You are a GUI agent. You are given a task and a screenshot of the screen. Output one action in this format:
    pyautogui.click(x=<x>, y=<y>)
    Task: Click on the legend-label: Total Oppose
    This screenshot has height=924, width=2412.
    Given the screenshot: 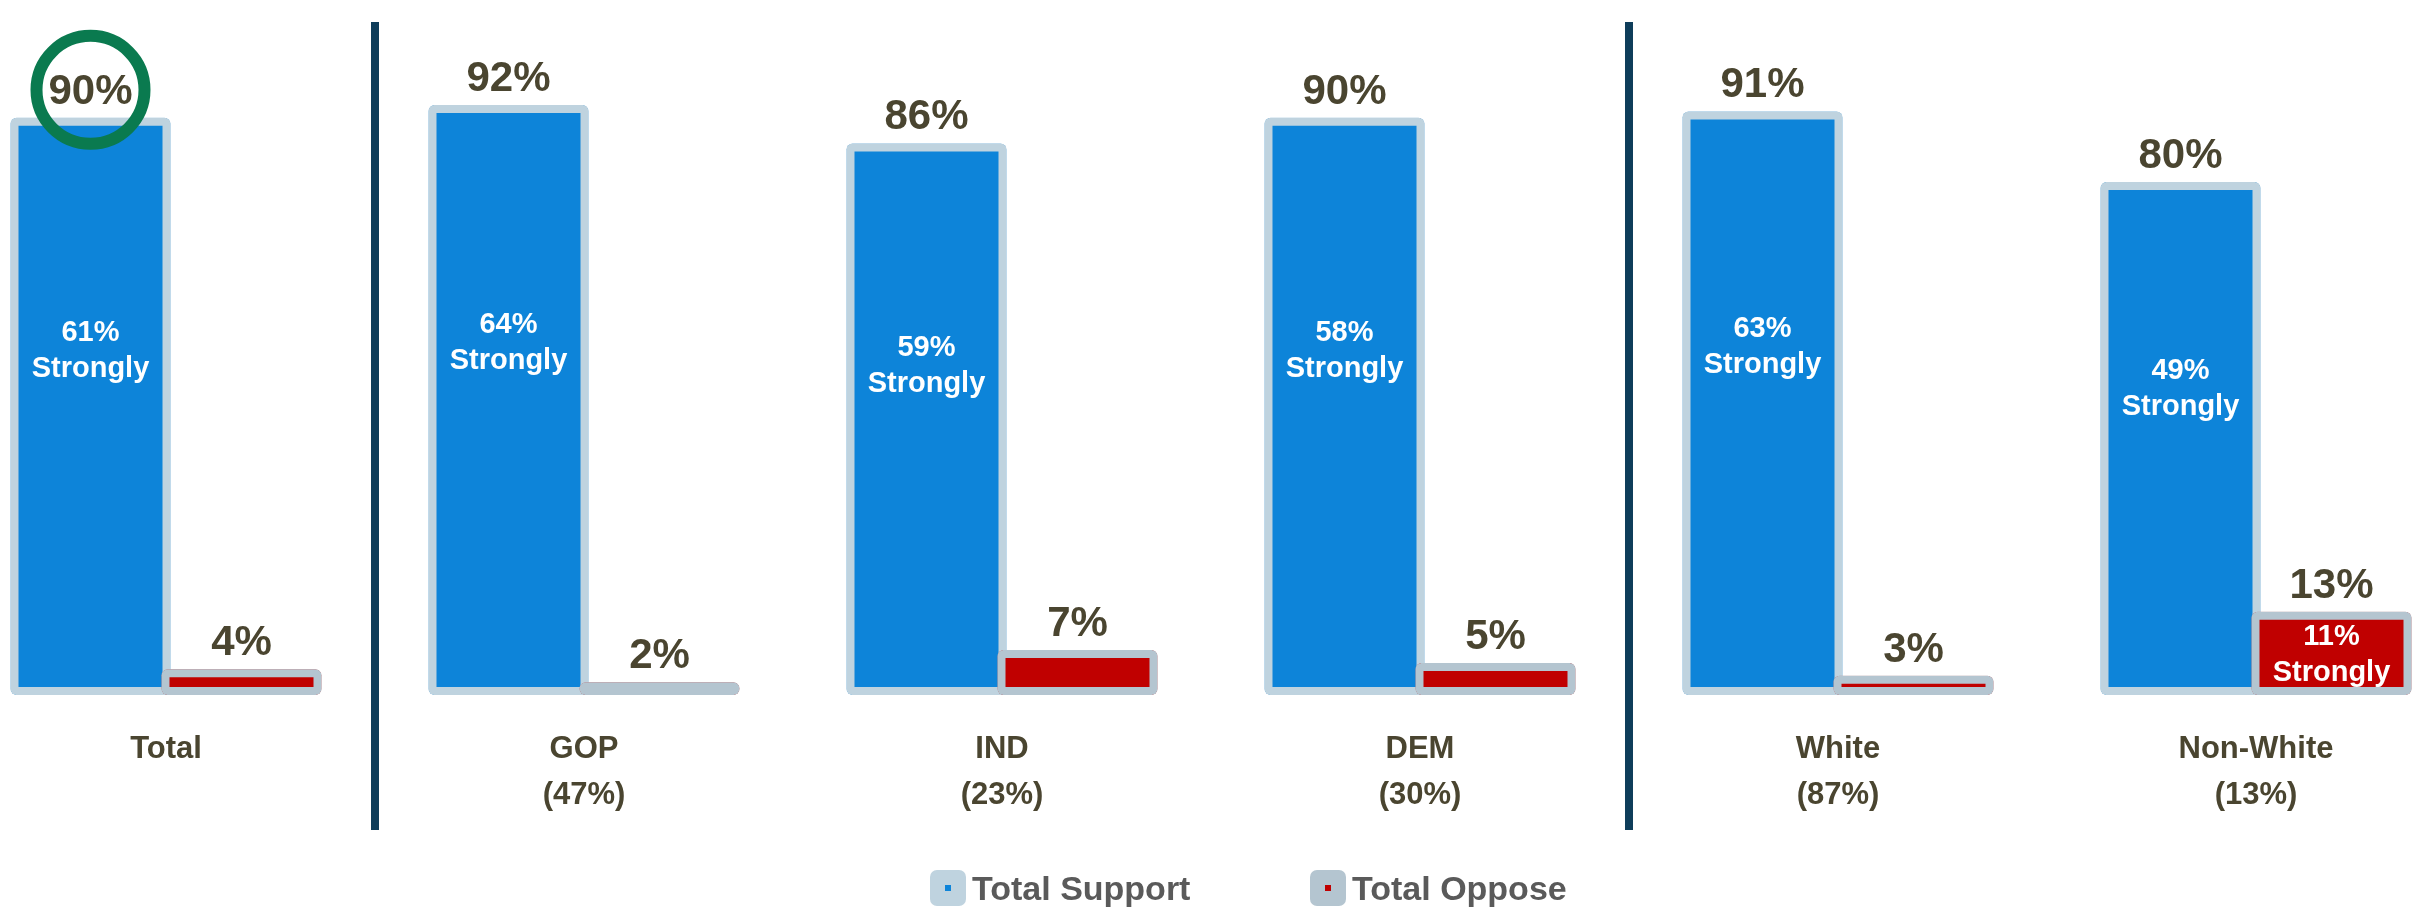 What is the action you would take?
    pyautogui.click(x=1459, y=888)
    